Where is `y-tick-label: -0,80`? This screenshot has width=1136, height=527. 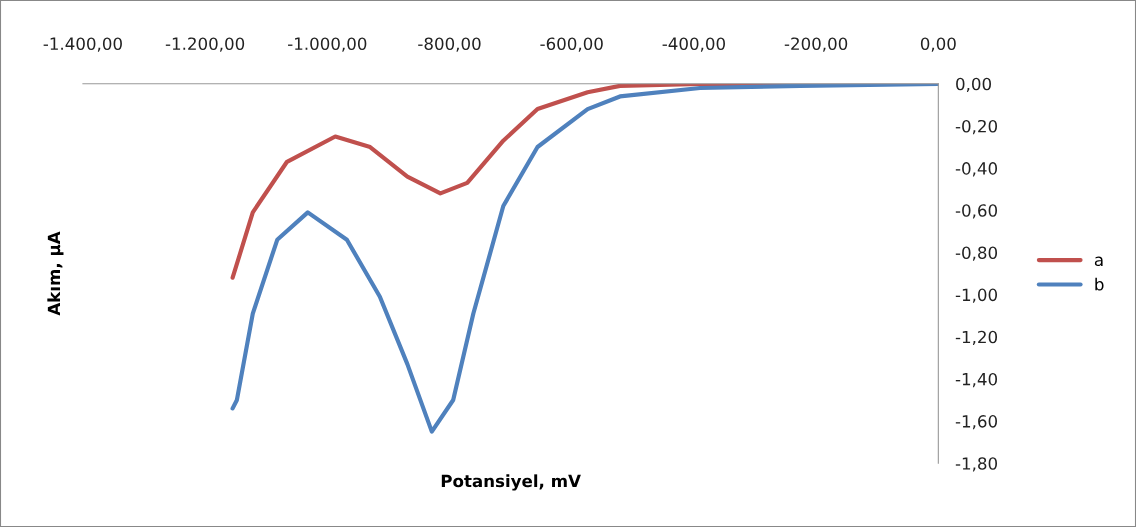
y-tick-label: -0,80 is located at coordinates (976, 253).